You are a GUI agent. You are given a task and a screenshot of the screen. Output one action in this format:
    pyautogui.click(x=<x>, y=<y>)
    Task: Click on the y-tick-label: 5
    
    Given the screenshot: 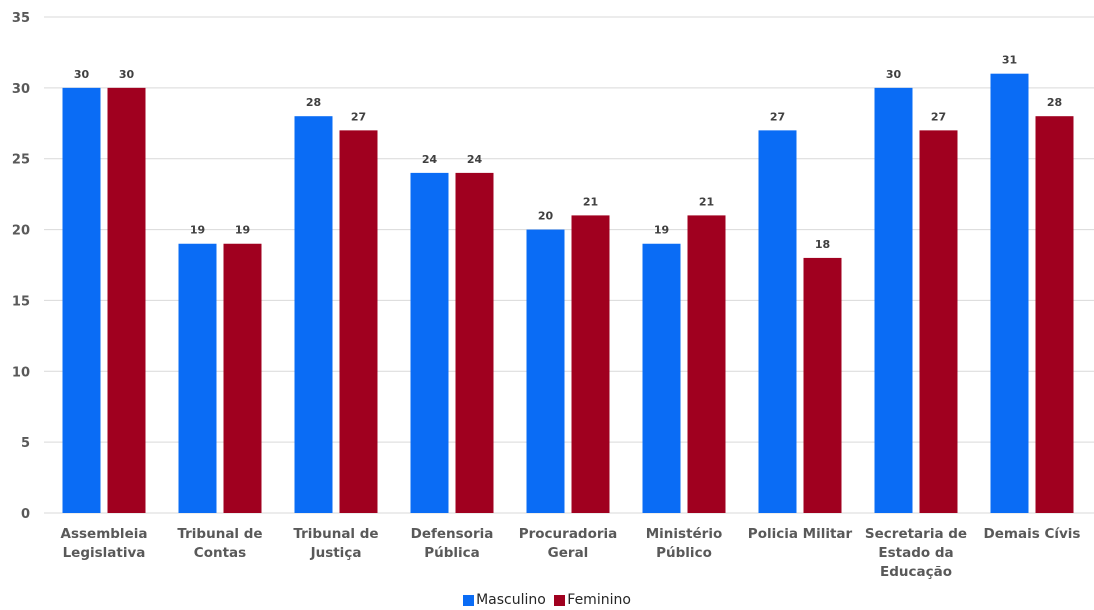 What is the action you would take?
    pyautogui.click(x=25, y=443)
    